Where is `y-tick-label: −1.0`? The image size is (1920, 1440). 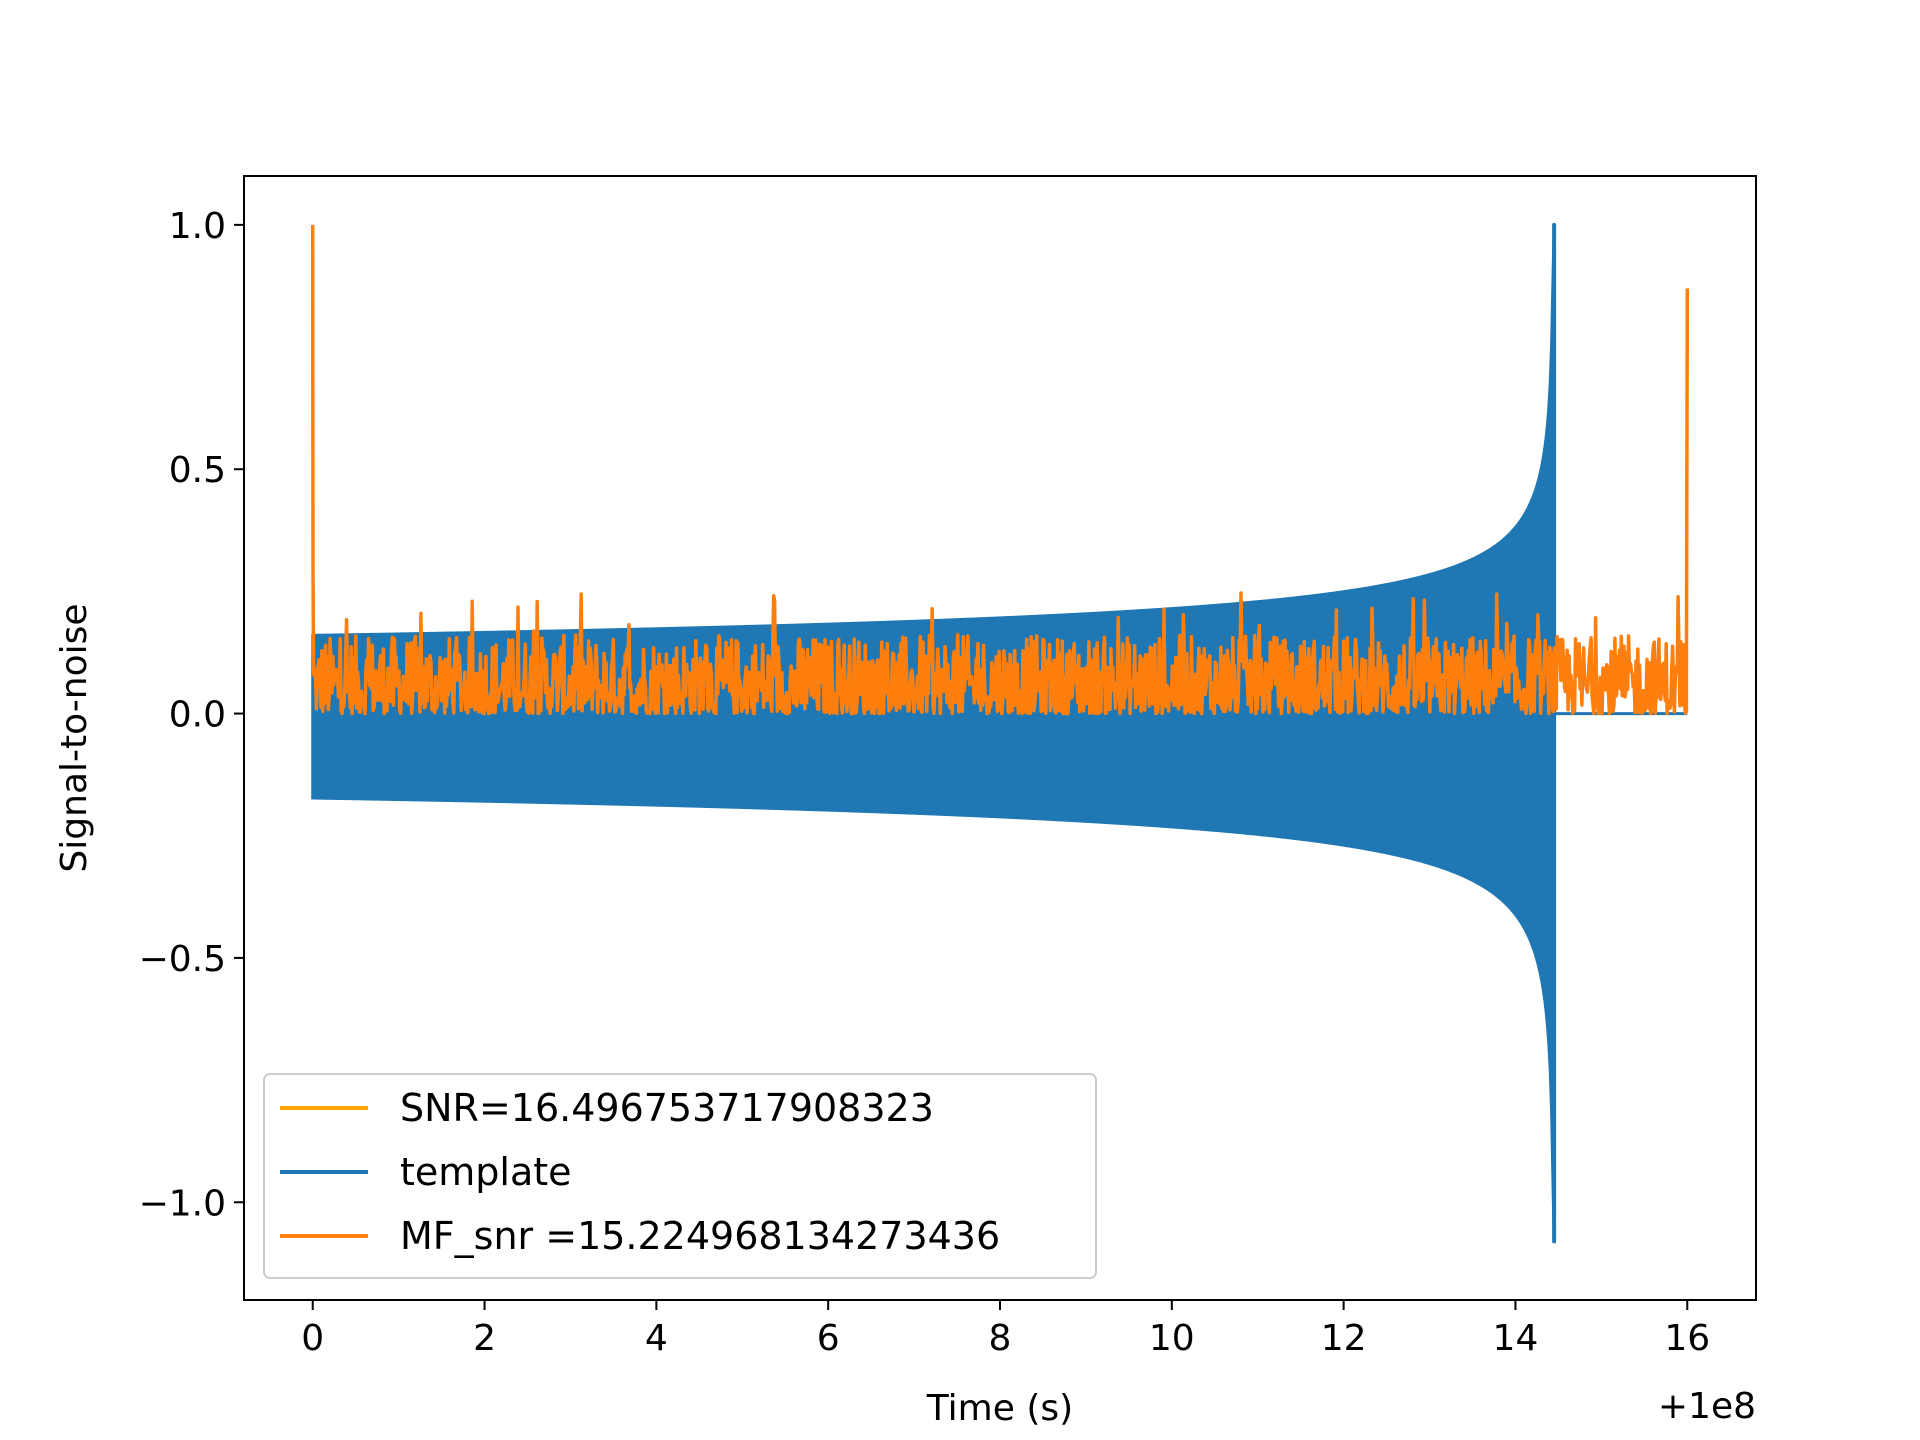 y-tick-label: −1.0 is located at coordinates (182, 1203).